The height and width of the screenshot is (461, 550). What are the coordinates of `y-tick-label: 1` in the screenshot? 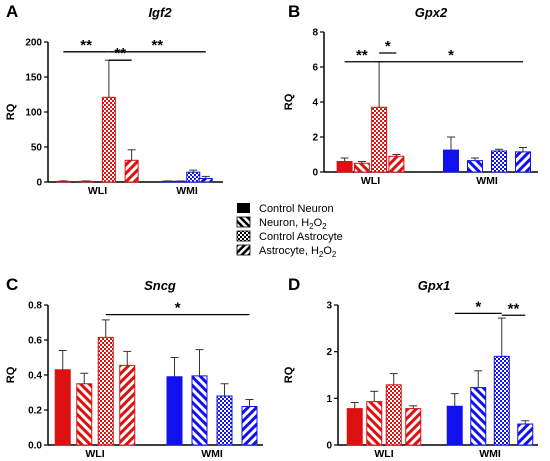 It's located at (329, 399).